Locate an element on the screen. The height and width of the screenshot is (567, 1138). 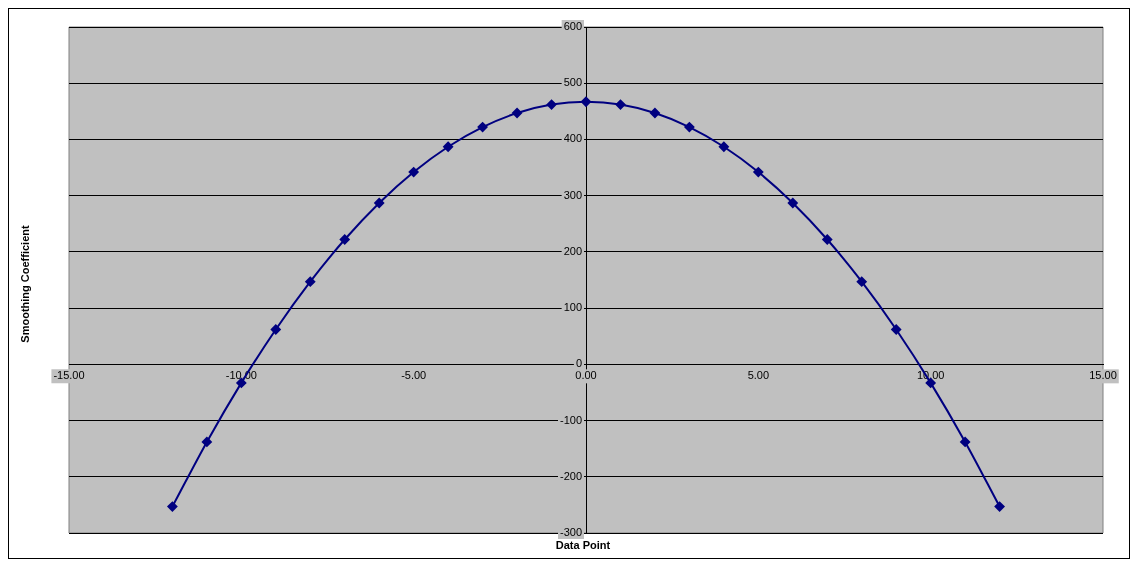
y-tick-label: 300 is located at coordinates (573, 194).